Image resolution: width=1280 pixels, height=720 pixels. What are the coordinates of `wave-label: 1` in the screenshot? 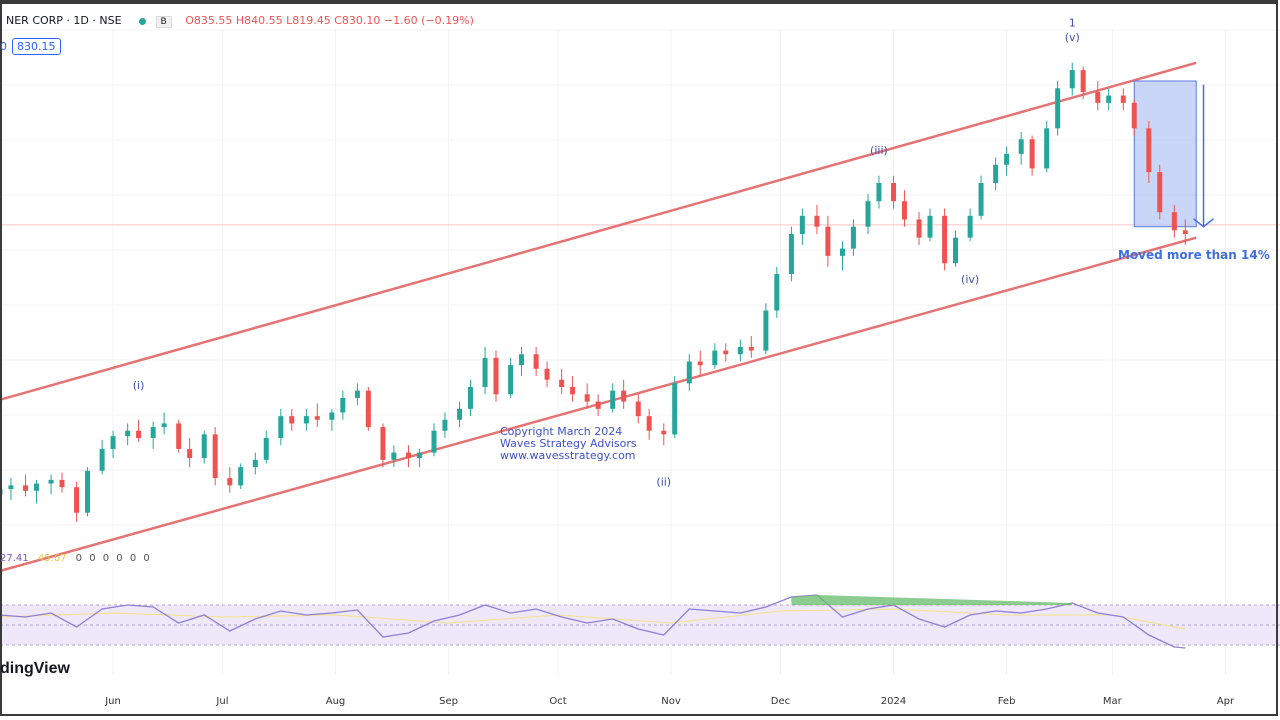 It's located at (1072, 22).